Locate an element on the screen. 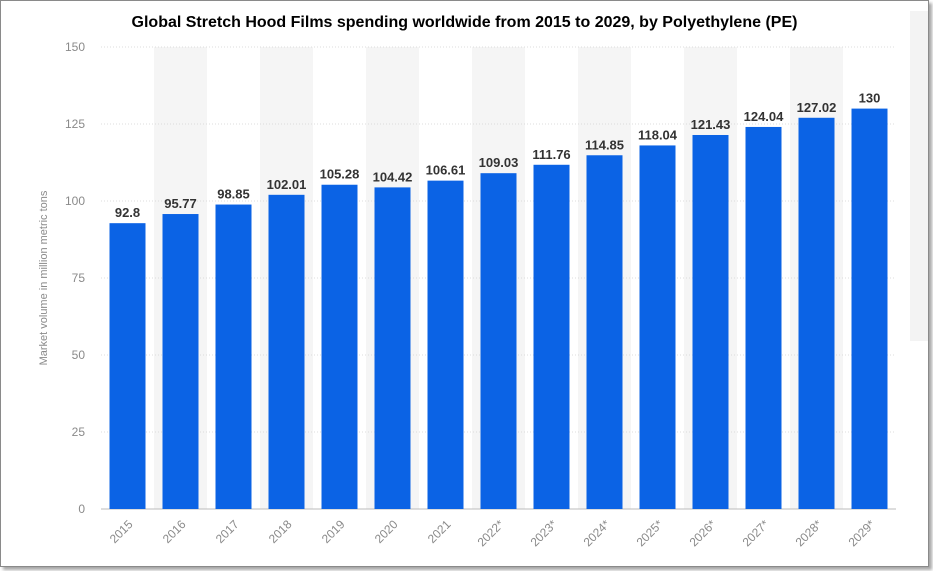 This screenshot has height=571, width=933. y-axis-ticks: 0 25 50 75 100 125 150 is located at coordinates (75, 278).